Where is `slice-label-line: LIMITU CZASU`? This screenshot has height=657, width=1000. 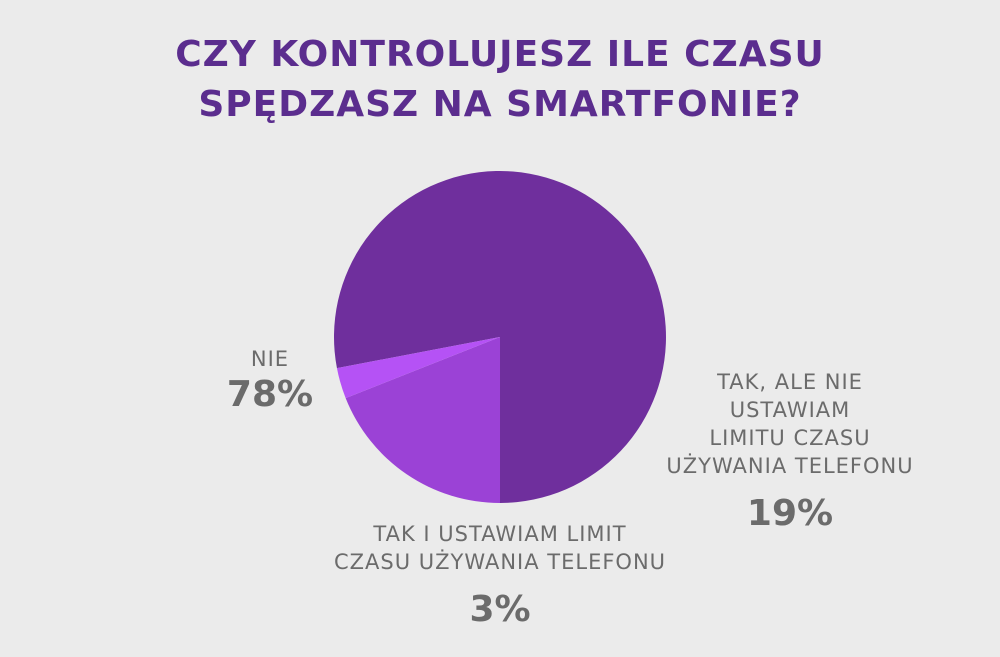
slice-label-line: LIMITU CZASU is located at coordinates (790, 438).